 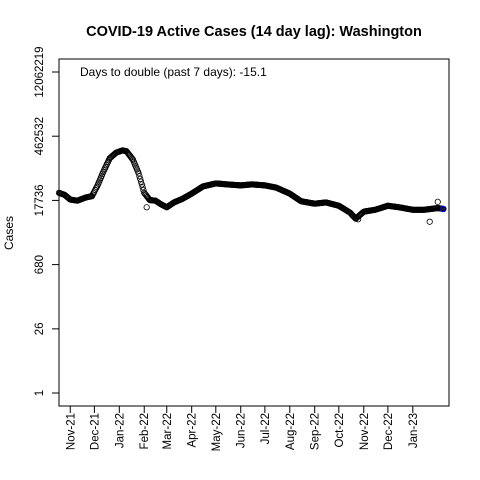 I want to click on x-tick-label: Oct-22, so click(x=340, y=430).